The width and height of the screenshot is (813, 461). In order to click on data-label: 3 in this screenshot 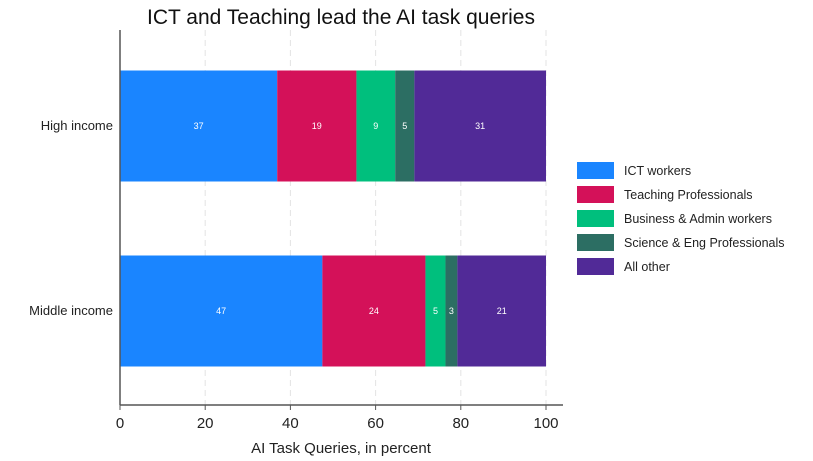, I will do `click(451, 311)`.